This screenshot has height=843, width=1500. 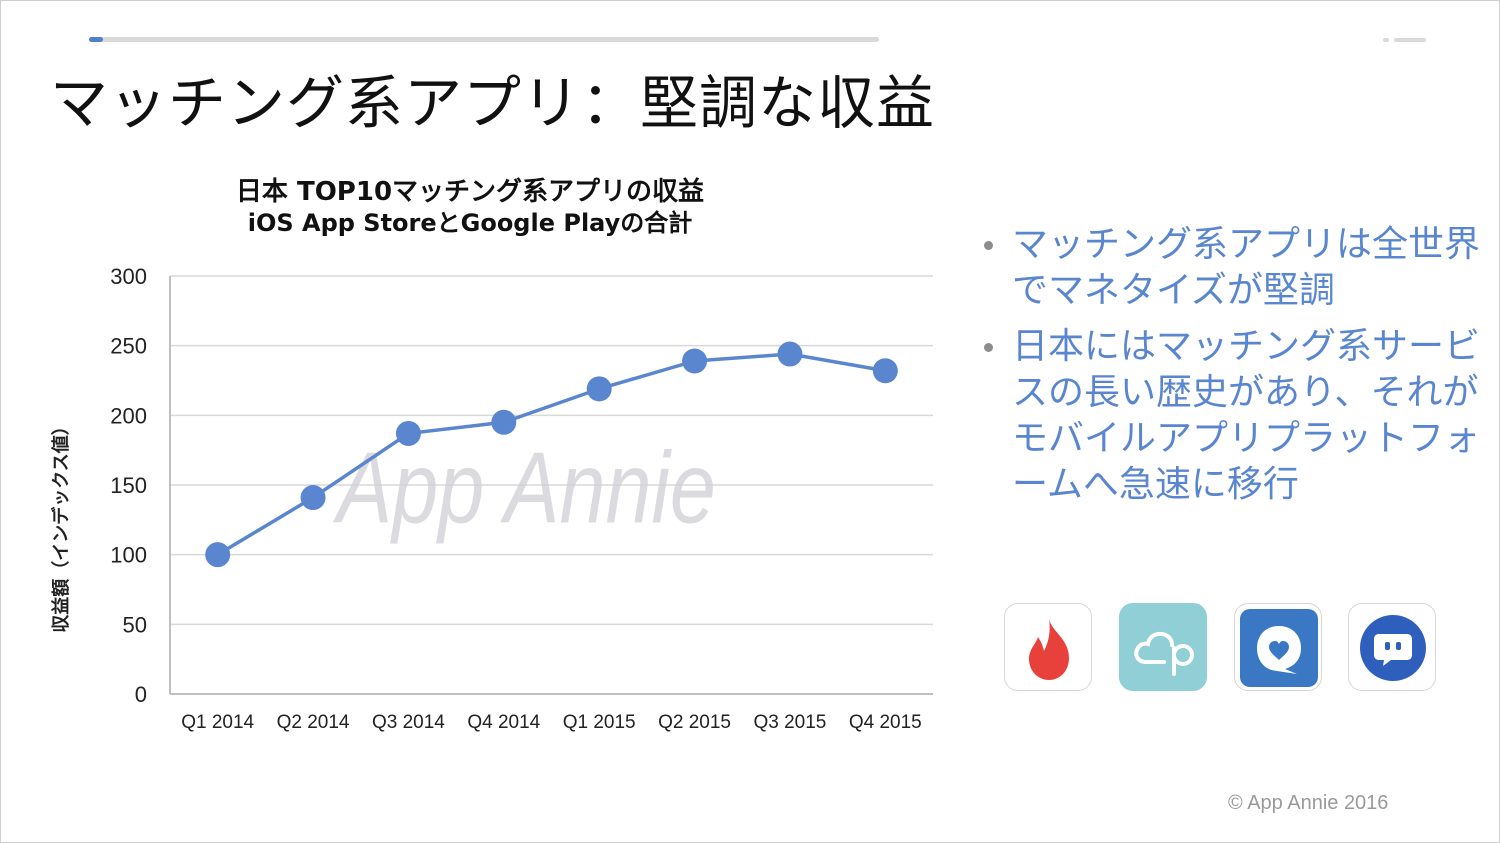 I want to click on progress-track, so click(x=484, y=39).